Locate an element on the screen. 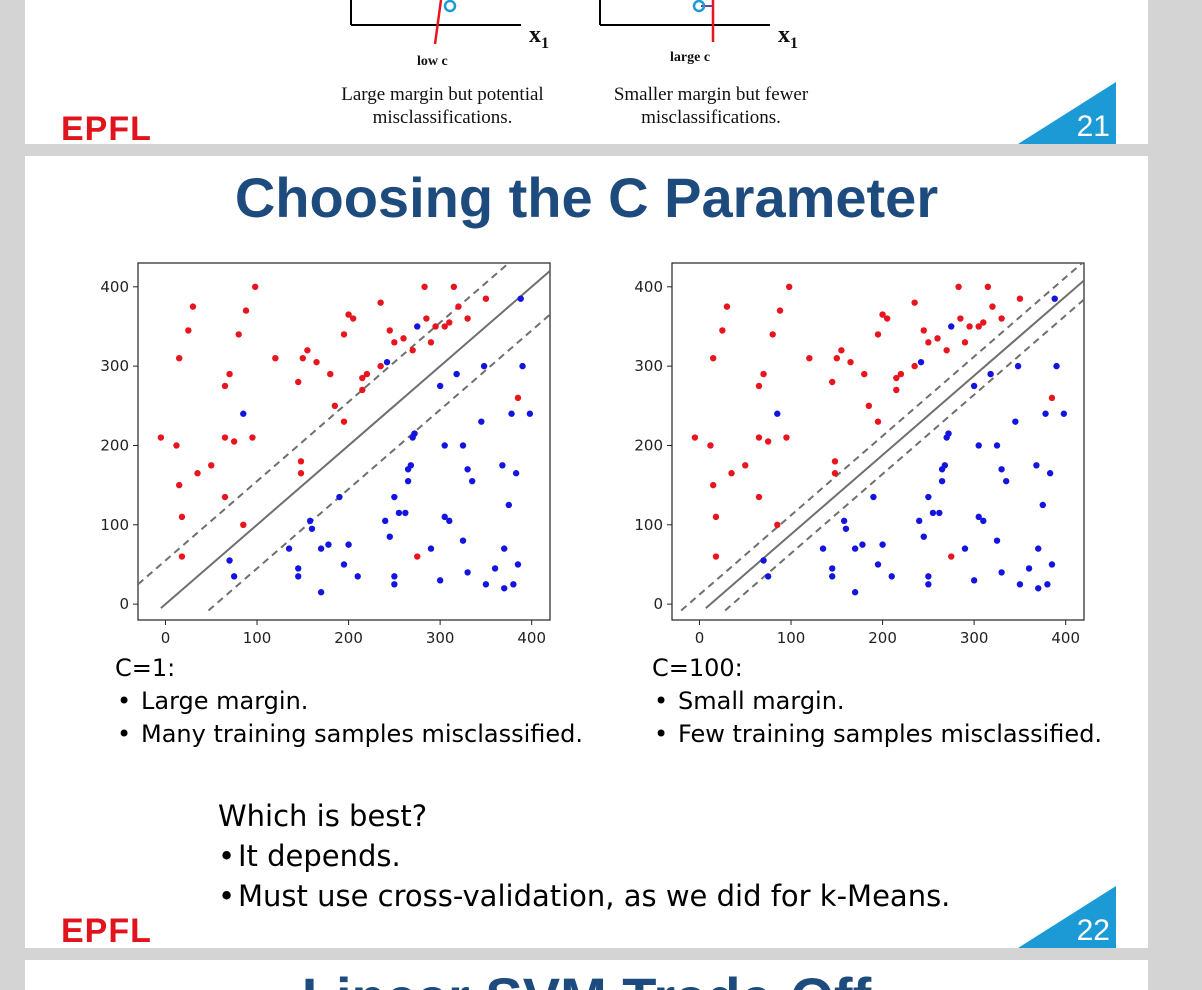 The height and width of the screenshot is (990, 1202). margin-line is located at coordinates (882, 437).